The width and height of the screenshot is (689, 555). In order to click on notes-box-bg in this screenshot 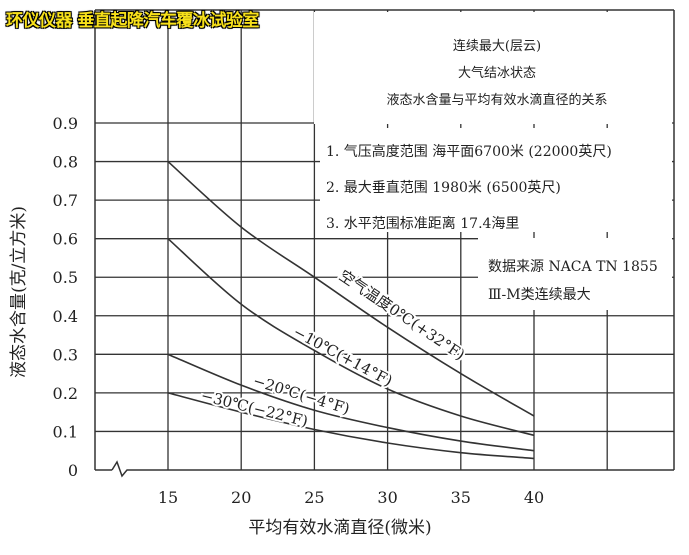, I will do `click(496, 180)`.